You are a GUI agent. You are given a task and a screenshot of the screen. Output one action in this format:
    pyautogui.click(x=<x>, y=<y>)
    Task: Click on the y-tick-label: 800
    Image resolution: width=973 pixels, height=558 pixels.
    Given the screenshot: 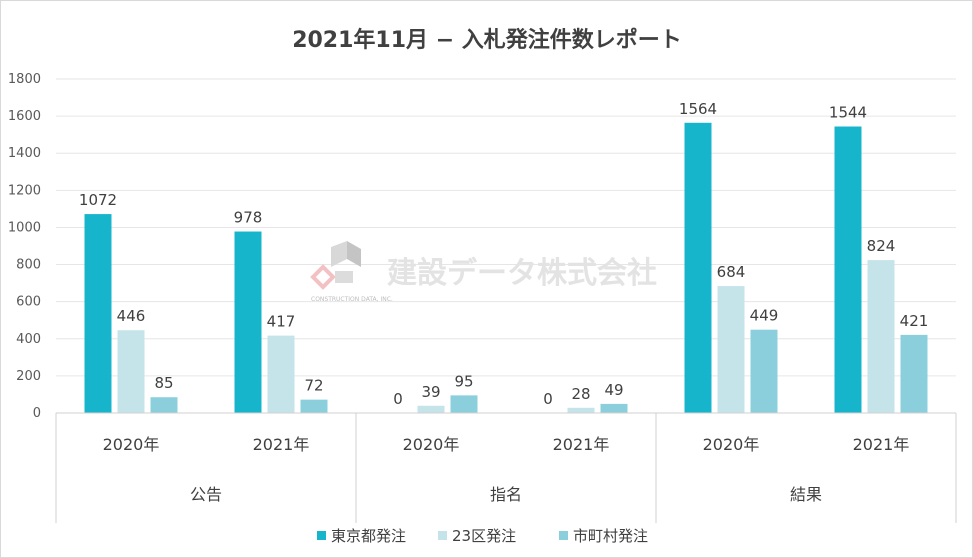 What is the action you would take?
    pyautogui.click(x=28, y=265)
    